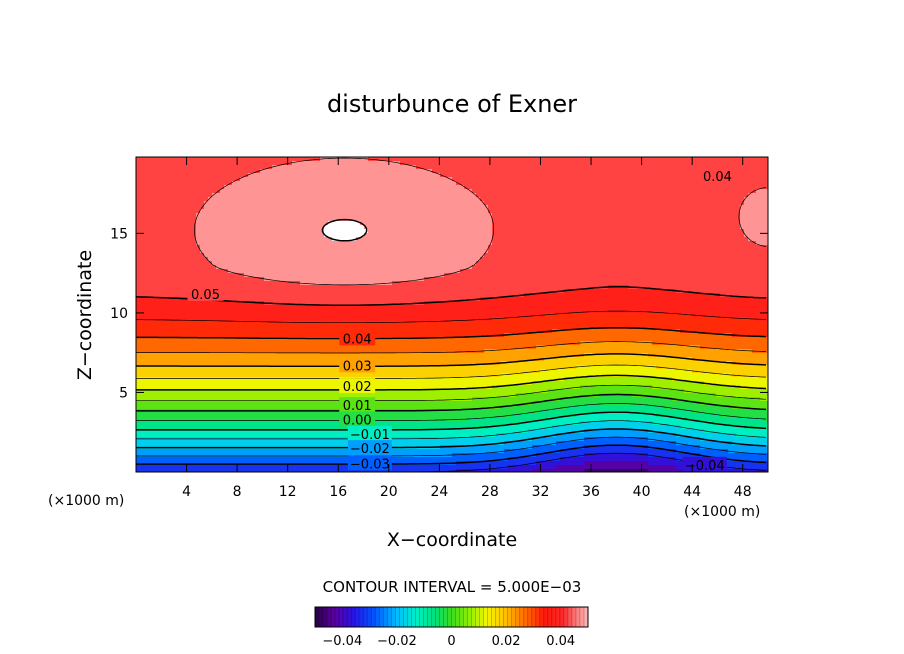  What do you see at coordinates (439, 492) in the screenshot?
I see `x-tick-label: 24` at bounding box center [439, 492].